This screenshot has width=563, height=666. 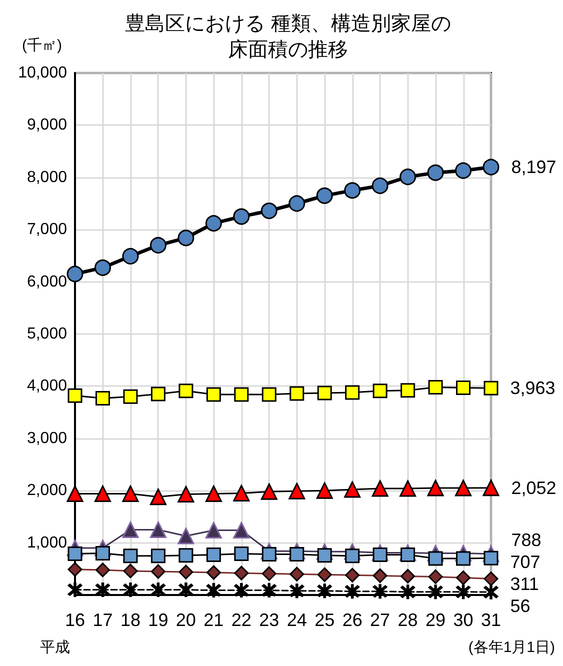 What do you see at coordinates (352, 620) in the screenshot?
I see `x-tick-label: 26` at bounding box center [352, 620].